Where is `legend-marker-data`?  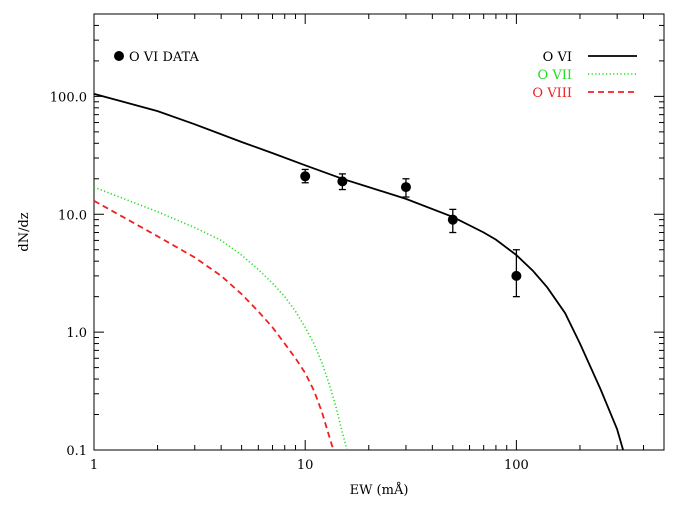 legend-marker-data is located at coordinates (119, 56).